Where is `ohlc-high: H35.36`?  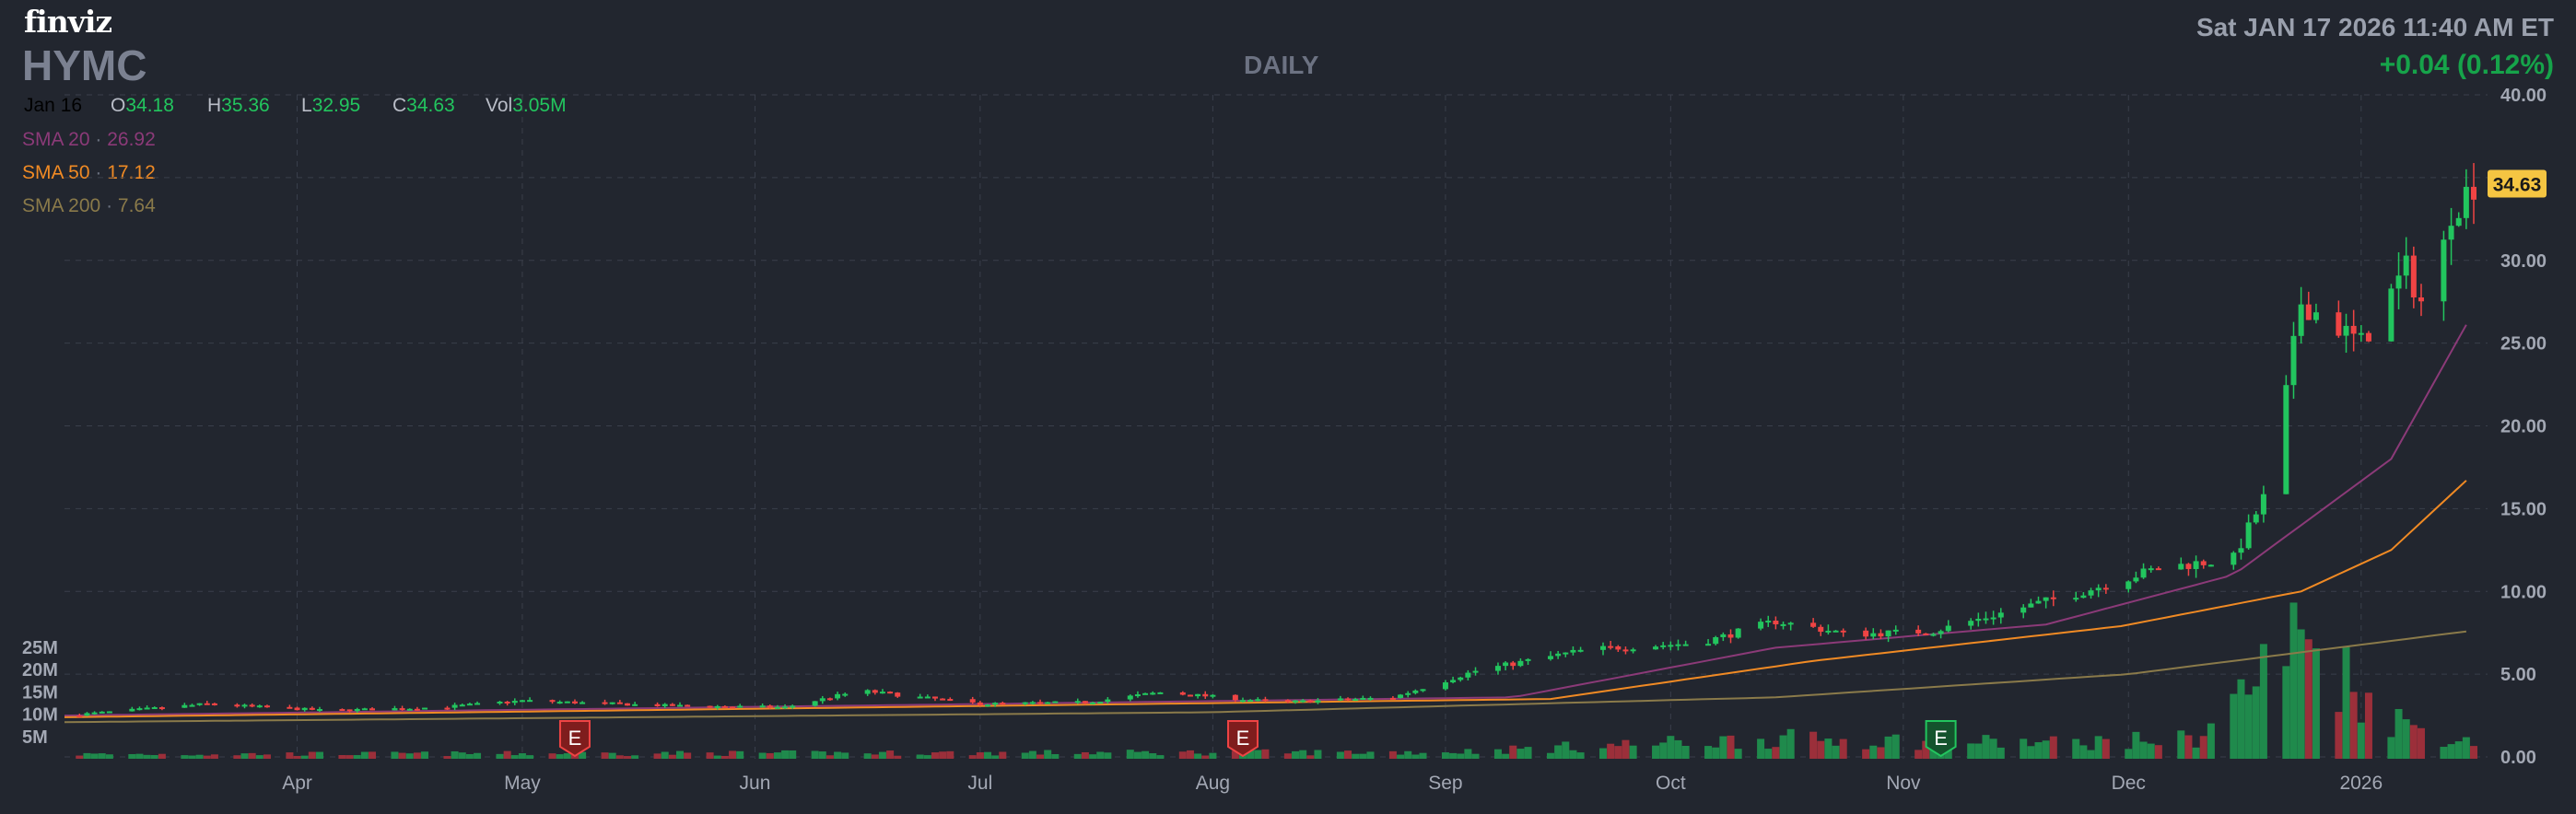 ohlc-high: H35.36 is located at coordinates (238, 106).